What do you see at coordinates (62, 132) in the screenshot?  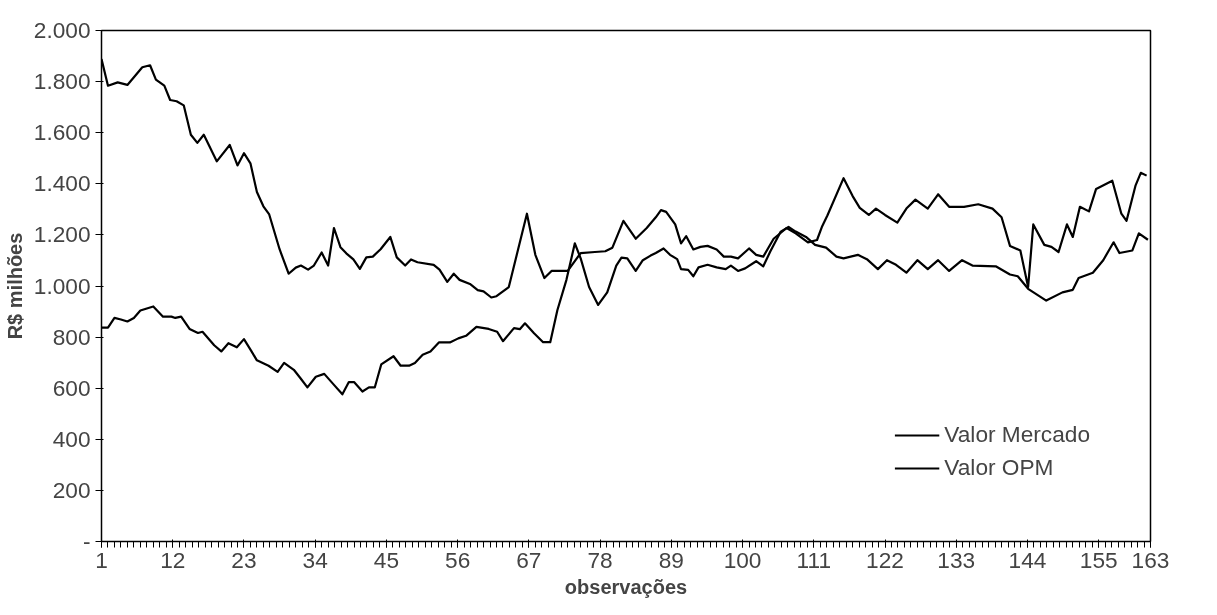 I see `y-tick-label: 1.600` at bounding box center [62, 132].